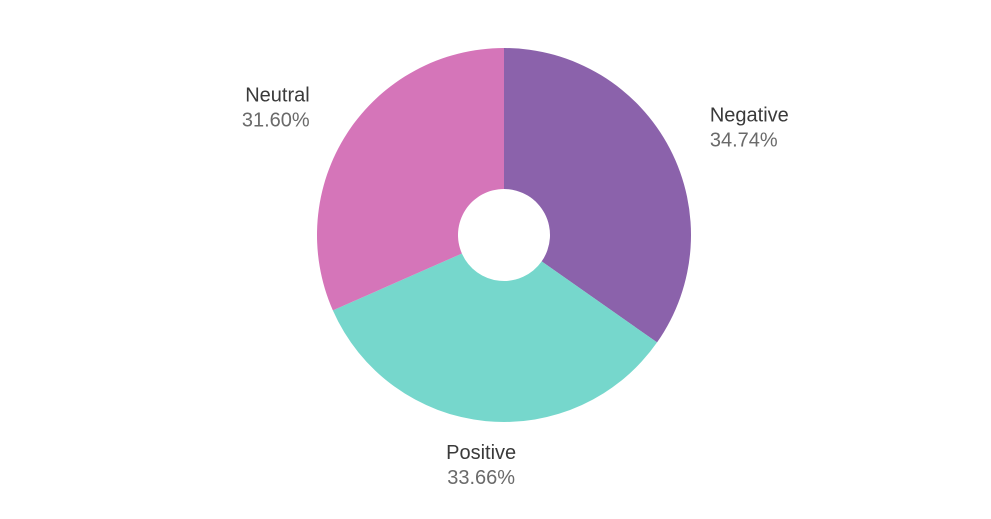 This screenshot has height=519, width=991. Describe the element at coordinates (277, 96) in the screenshot. I see `slice-label: Neutral` at that location.